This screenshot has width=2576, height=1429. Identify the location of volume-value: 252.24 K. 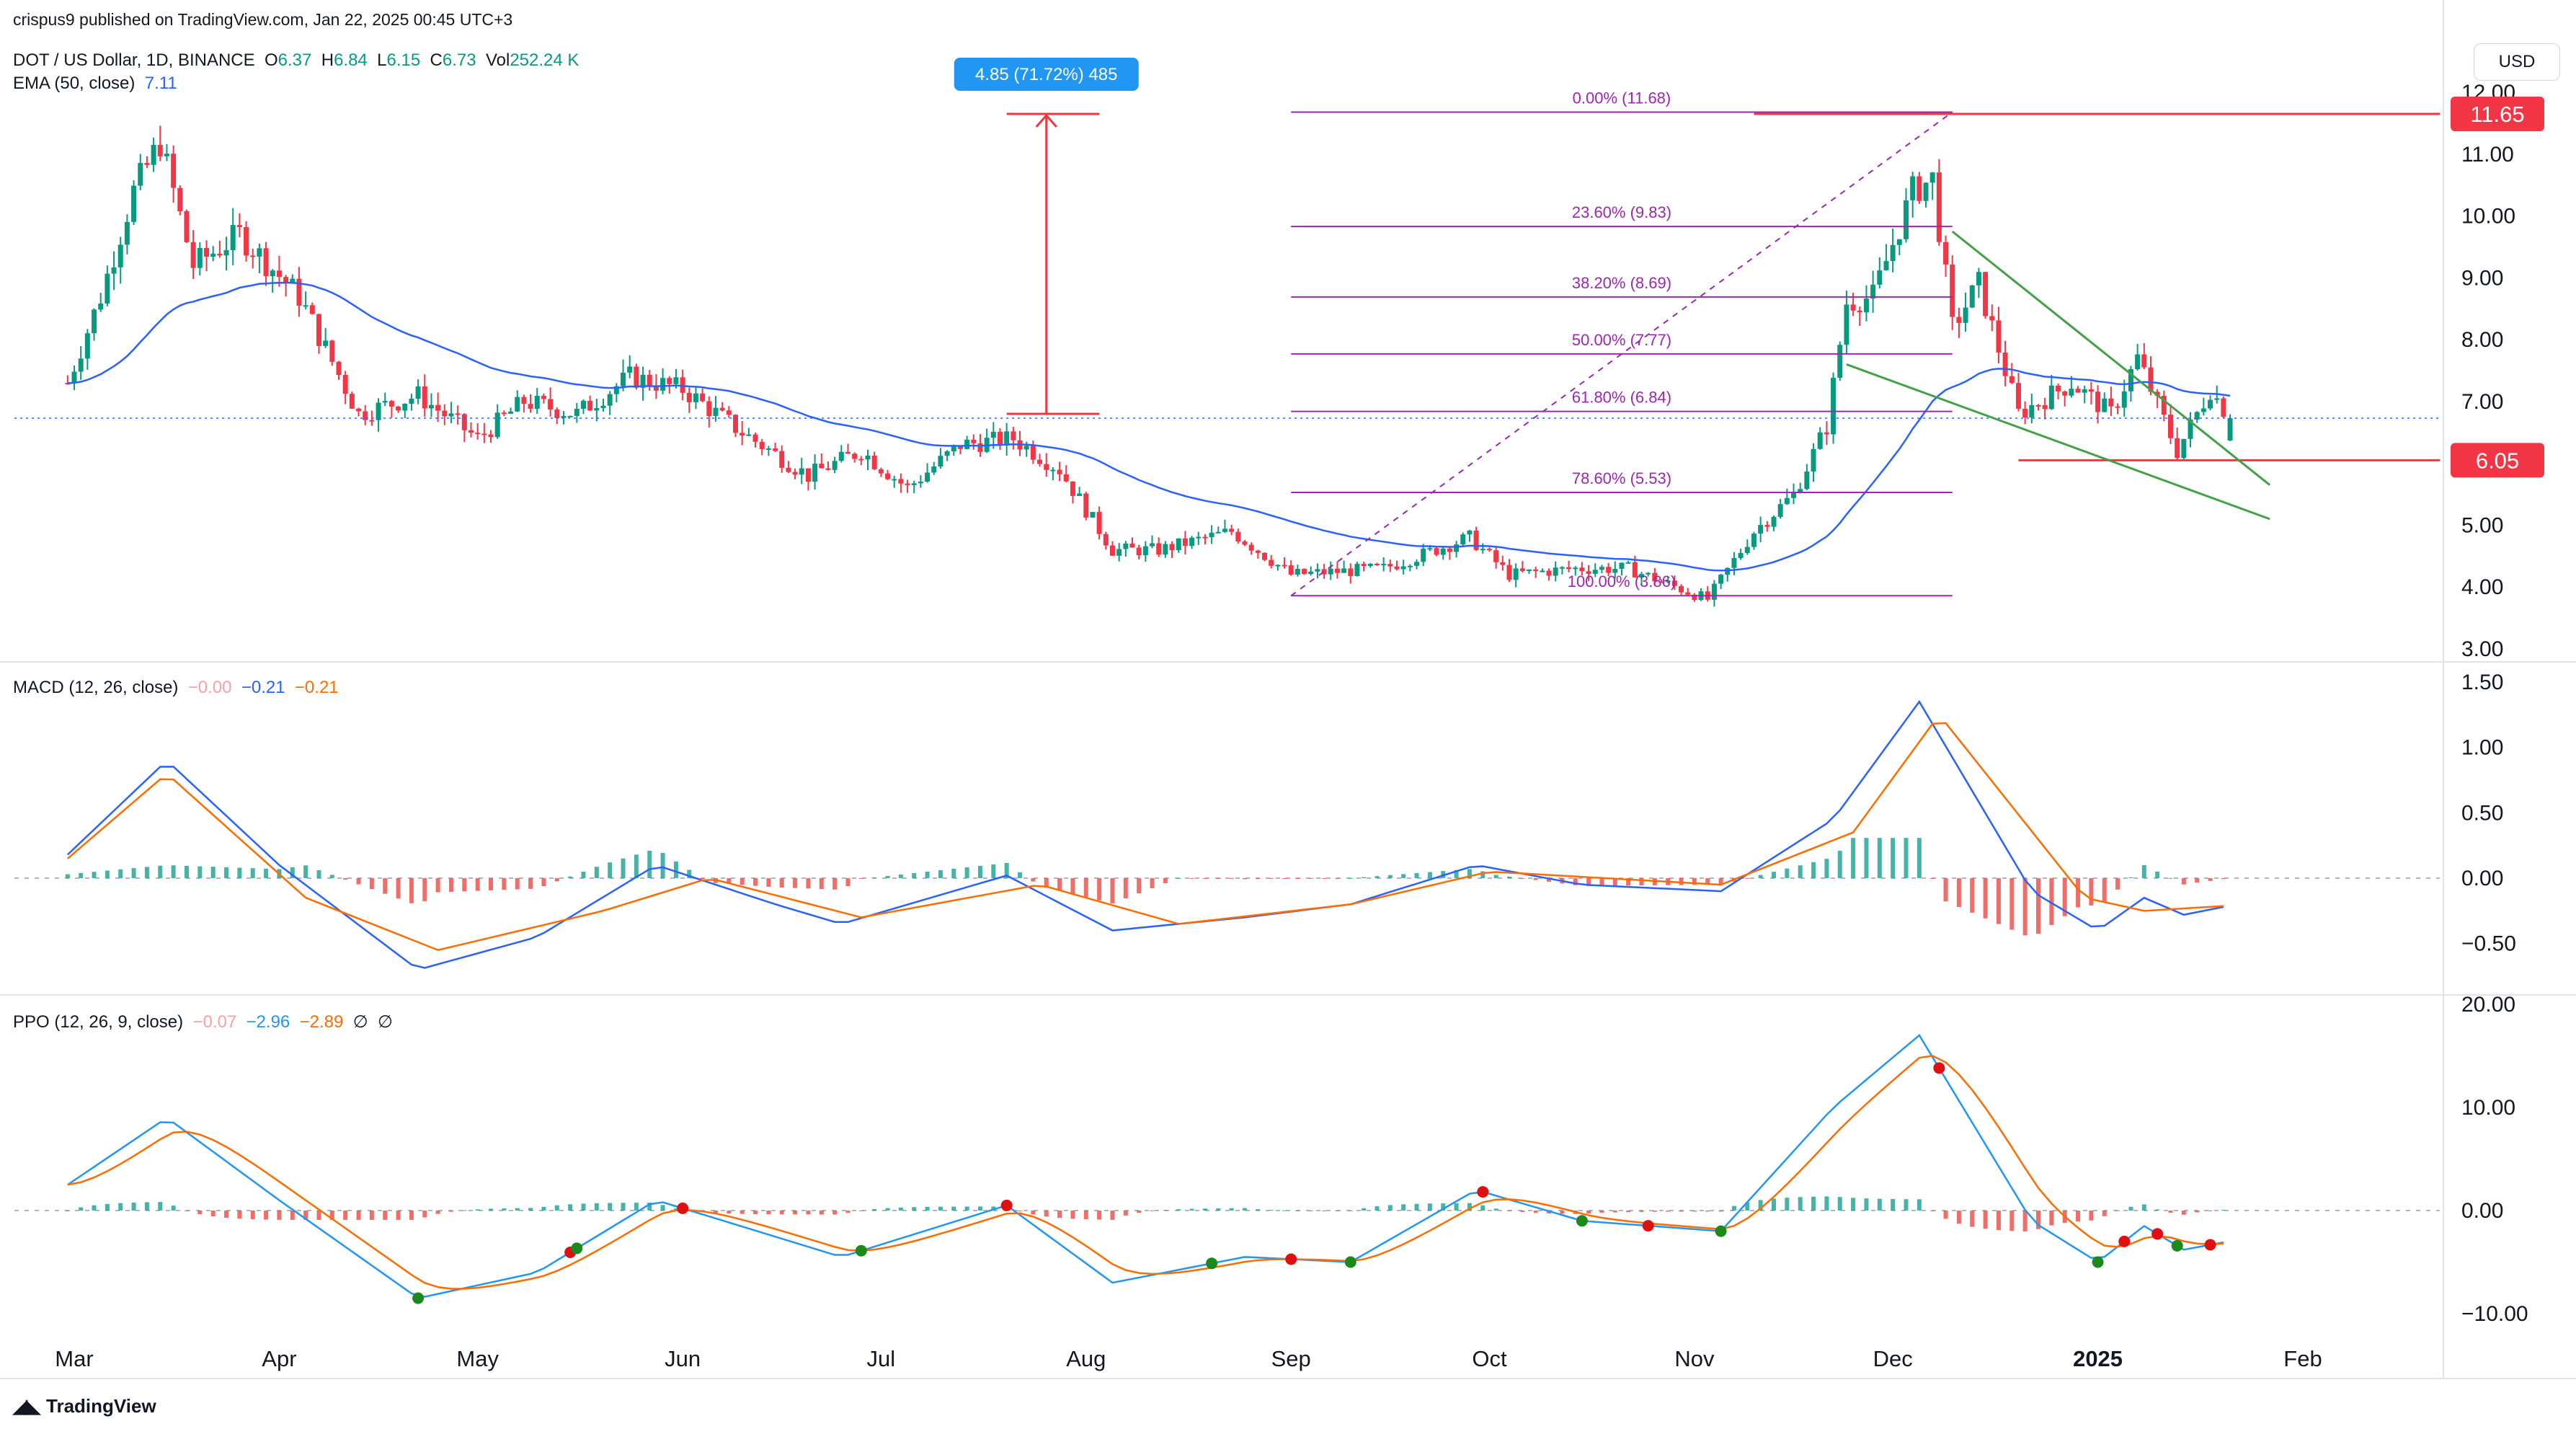
(544, 60).